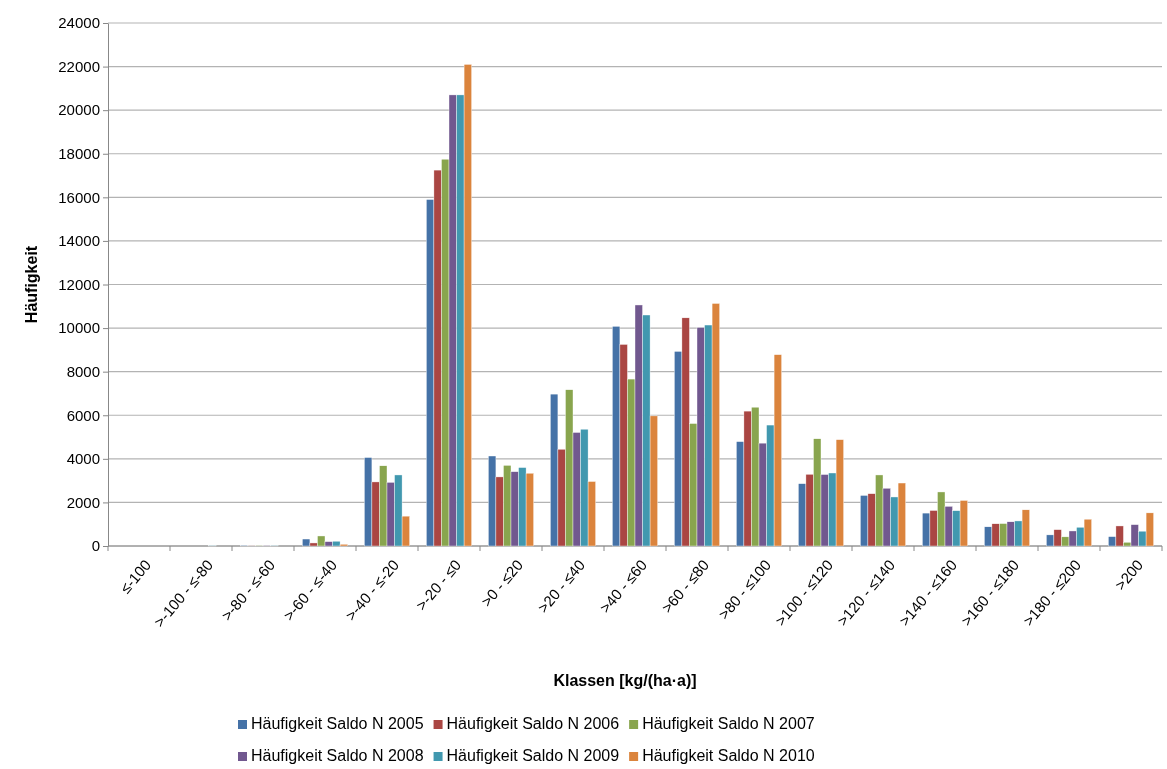  Describe the element at coordinates (79, 23) in the screenshot. I see `y-tick-label: 24000` at that location.